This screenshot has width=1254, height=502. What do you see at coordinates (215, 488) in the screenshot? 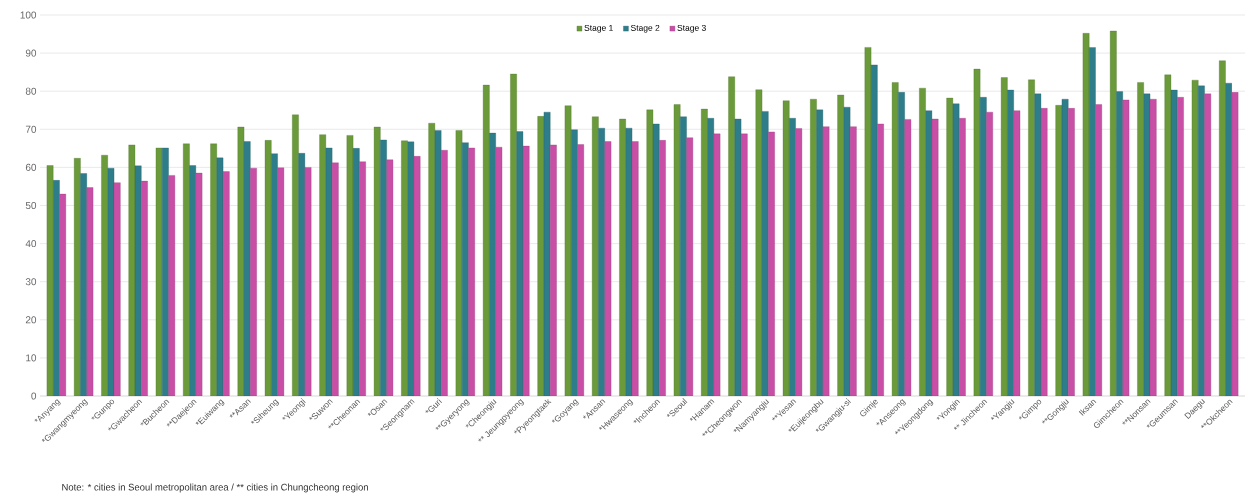
I see `text: Note: * cities in Seoul metropolitan area / ** cities in Chungcheong region` at bounding box center [215, 488].